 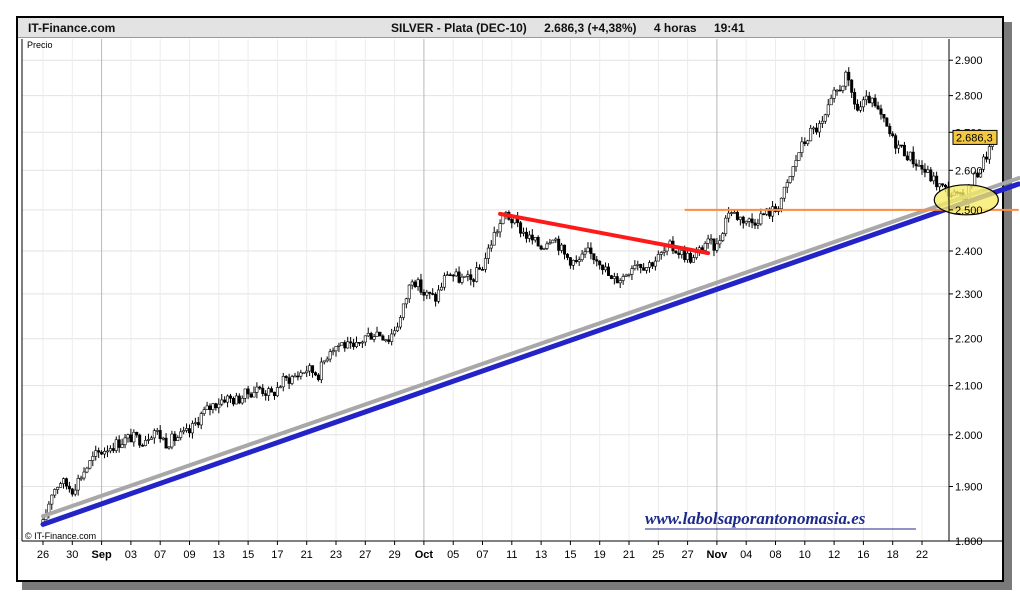 What do you see at coordinates (629, 555) in the screenshot?
I see `x-tick-label: 21` at bounding box center [629, 555].